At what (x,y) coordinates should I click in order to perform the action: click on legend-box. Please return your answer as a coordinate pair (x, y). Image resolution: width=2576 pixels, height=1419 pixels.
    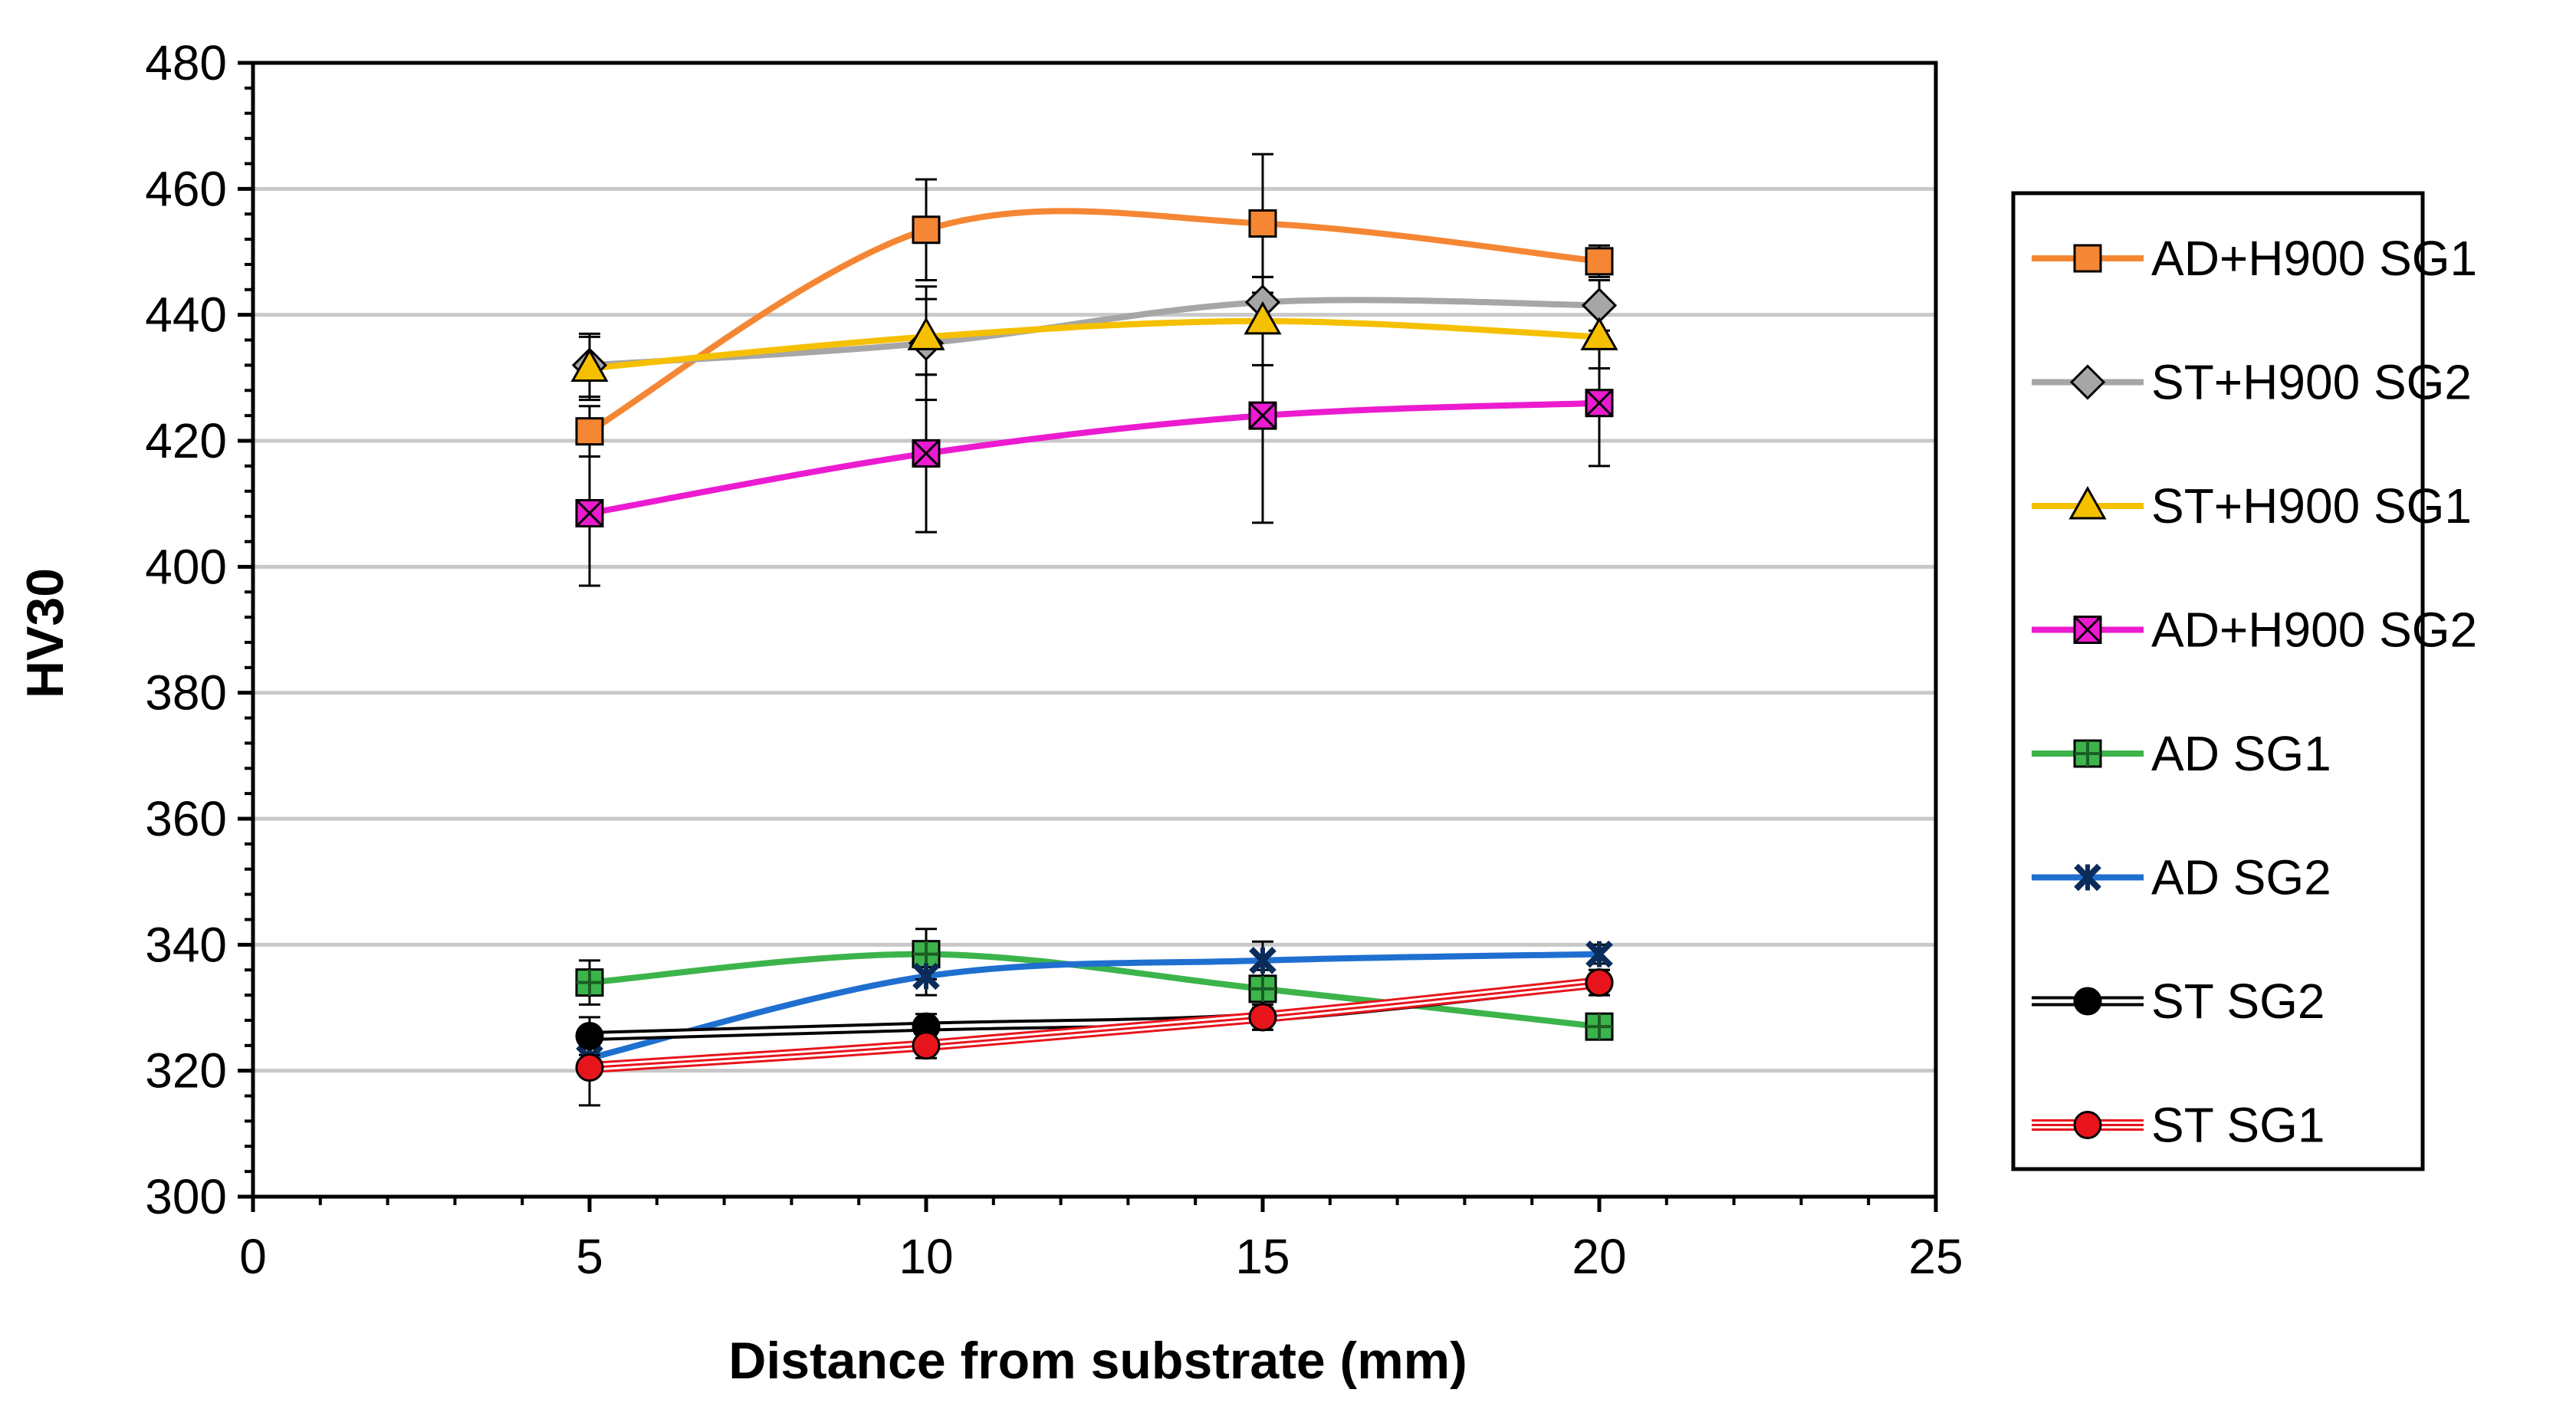
    Looking at the image, I should click on (2218, 681).